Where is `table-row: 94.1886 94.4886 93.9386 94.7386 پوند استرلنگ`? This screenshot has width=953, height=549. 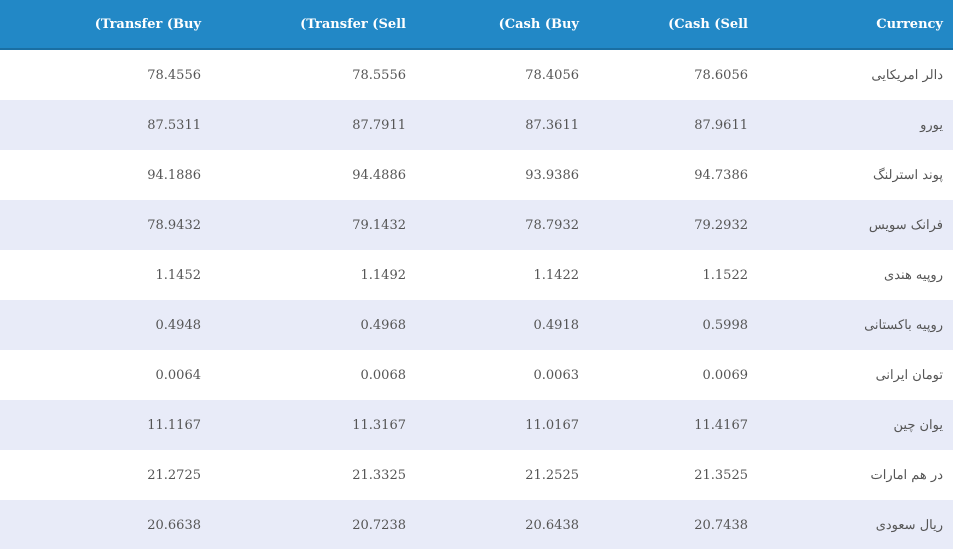 table-row: 94.1886 94.4886 93.9386 94.7386 پوند استرلنگ is located at coordinates (476, 175).